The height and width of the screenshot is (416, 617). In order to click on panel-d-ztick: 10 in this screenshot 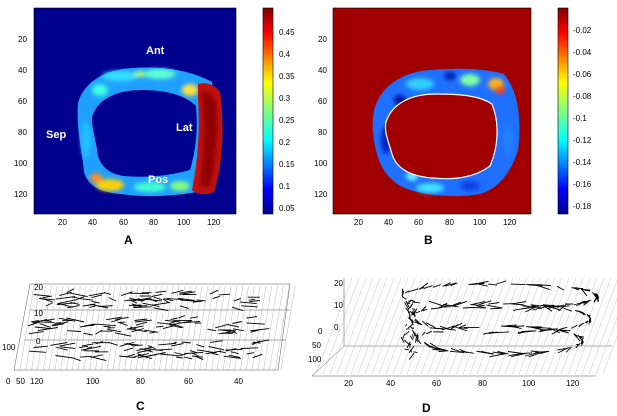, I will do `click(338, 305)`.